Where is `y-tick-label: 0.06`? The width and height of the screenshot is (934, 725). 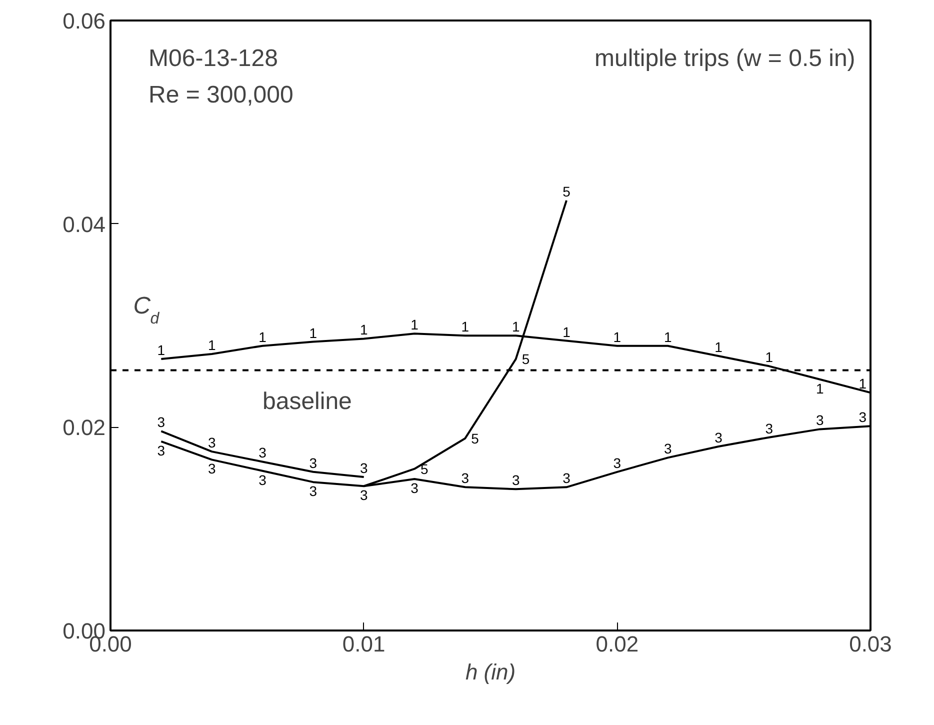 y-tick-label: 0.06 is located at coordinates (84, 21).